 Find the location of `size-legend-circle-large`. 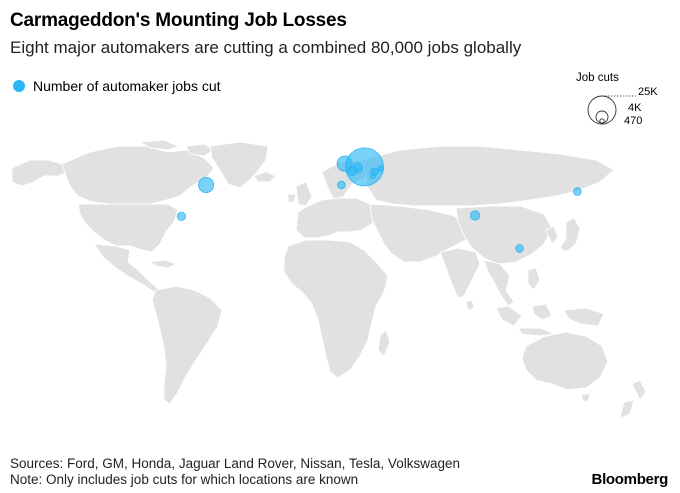

size-legend-circle-large is located at coordinates (602, 110).